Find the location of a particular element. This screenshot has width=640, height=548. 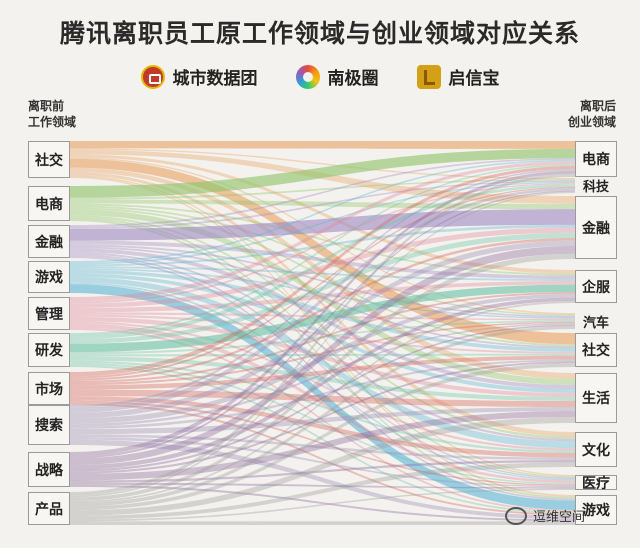

left-node: 战略 is located at coordinates (49, 469).